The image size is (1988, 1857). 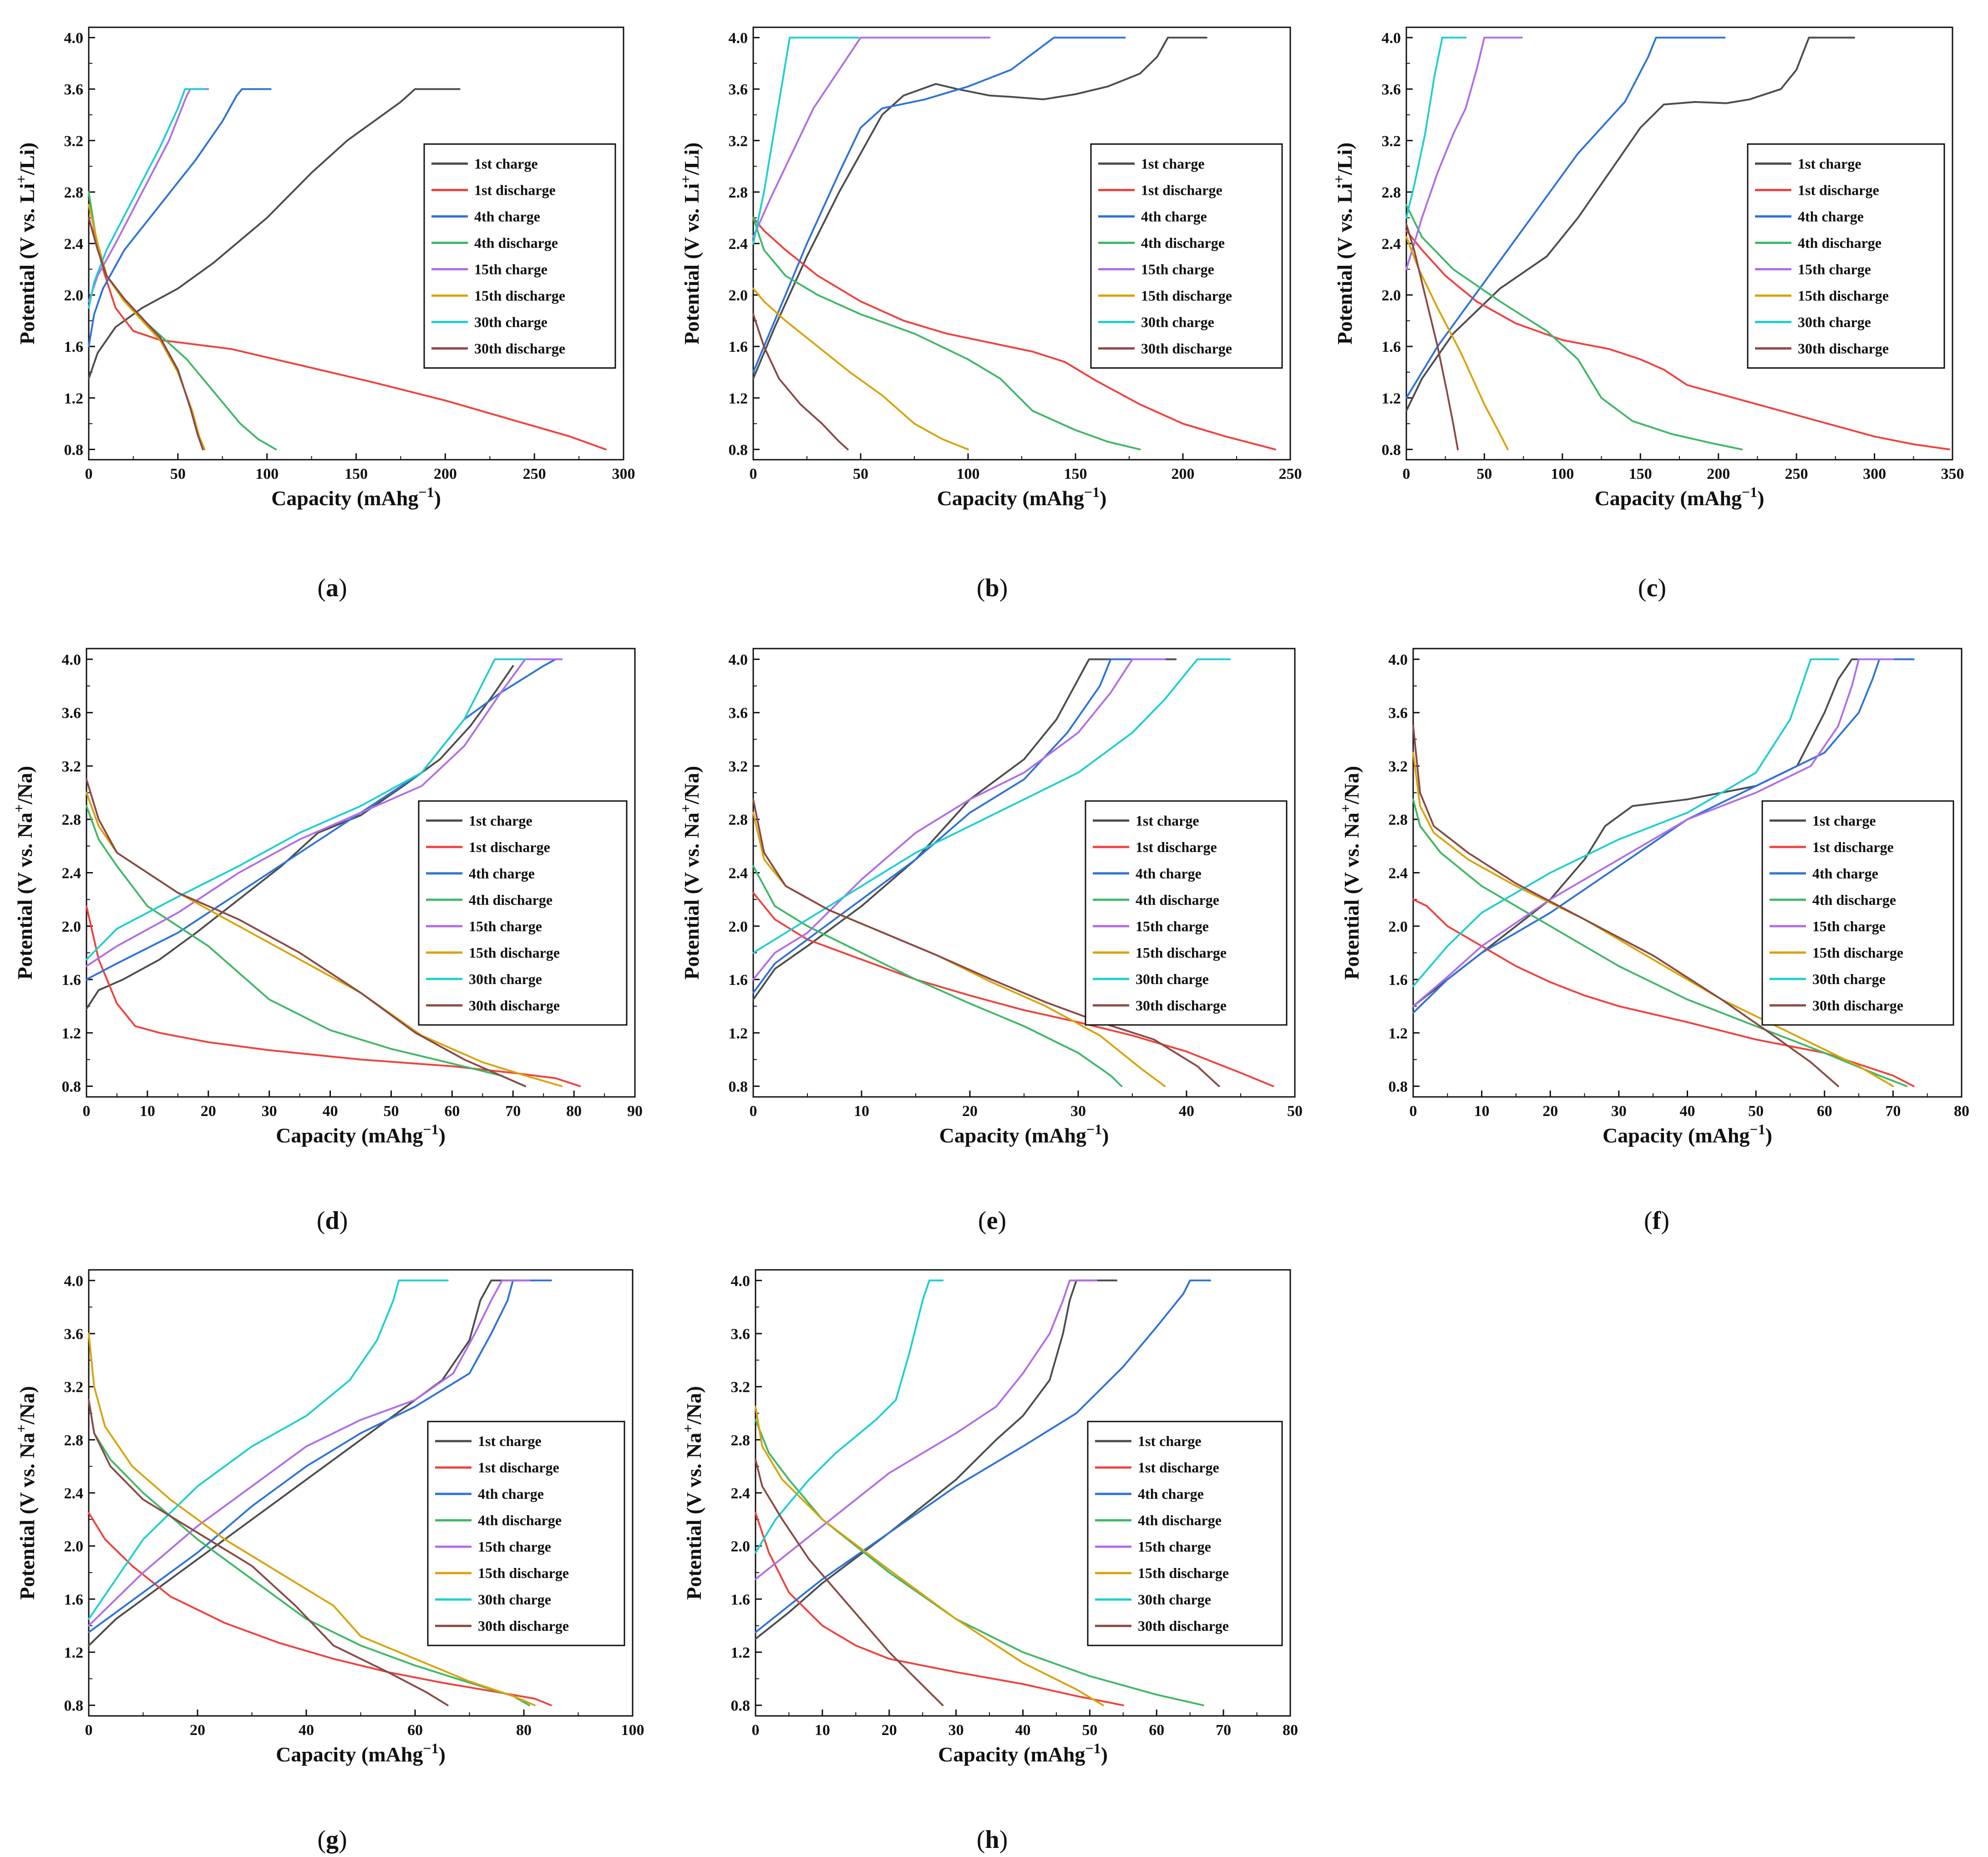 I want to click on x-tick-label: 30, so click(x=956, y=1730).